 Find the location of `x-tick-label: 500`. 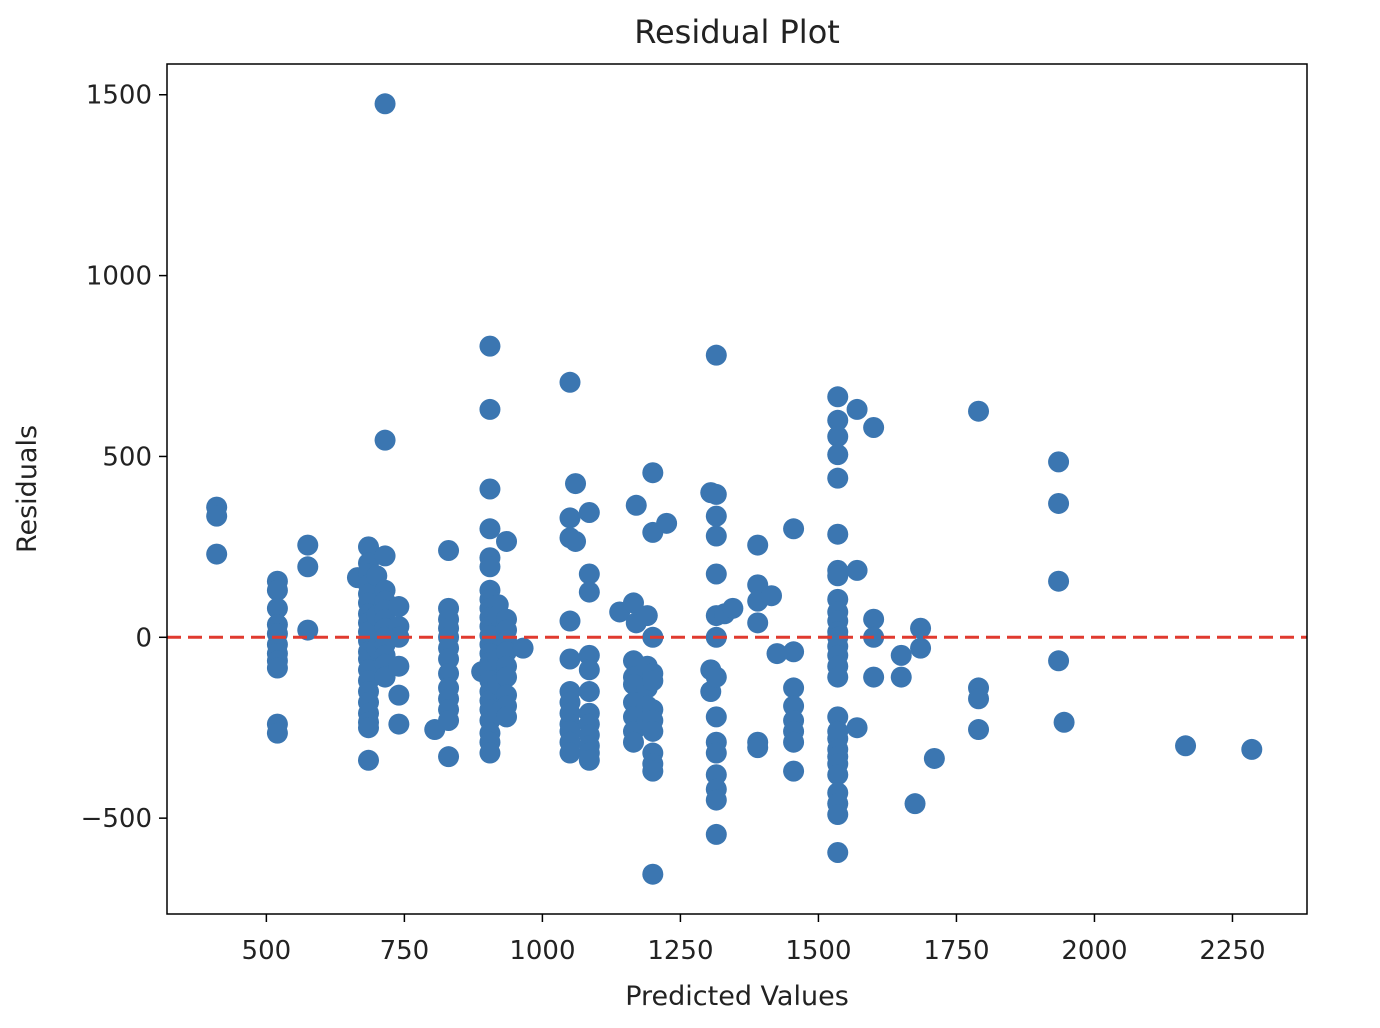

x-tick-label: 500 is located at coordinates (267, 951).